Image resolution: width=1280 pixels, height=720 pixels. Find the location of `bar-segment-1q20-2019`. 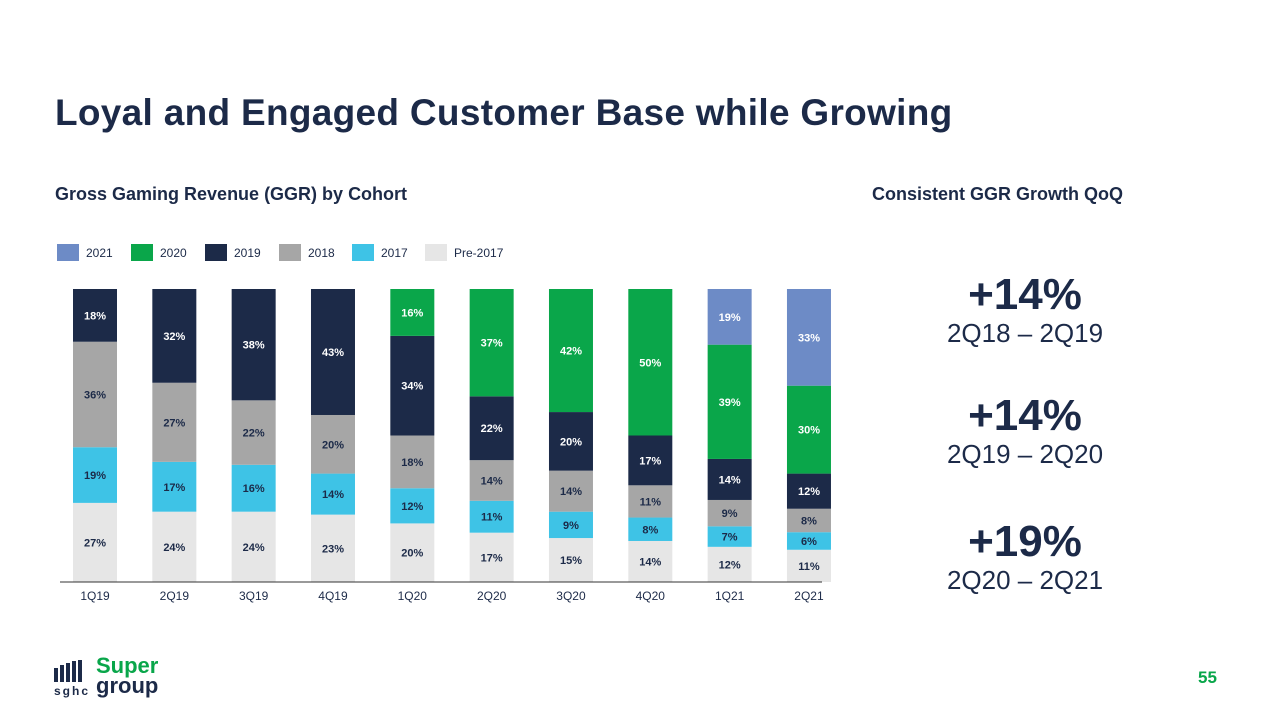

bar-segment-1q20-2019 is located at coordinates (412, 385).